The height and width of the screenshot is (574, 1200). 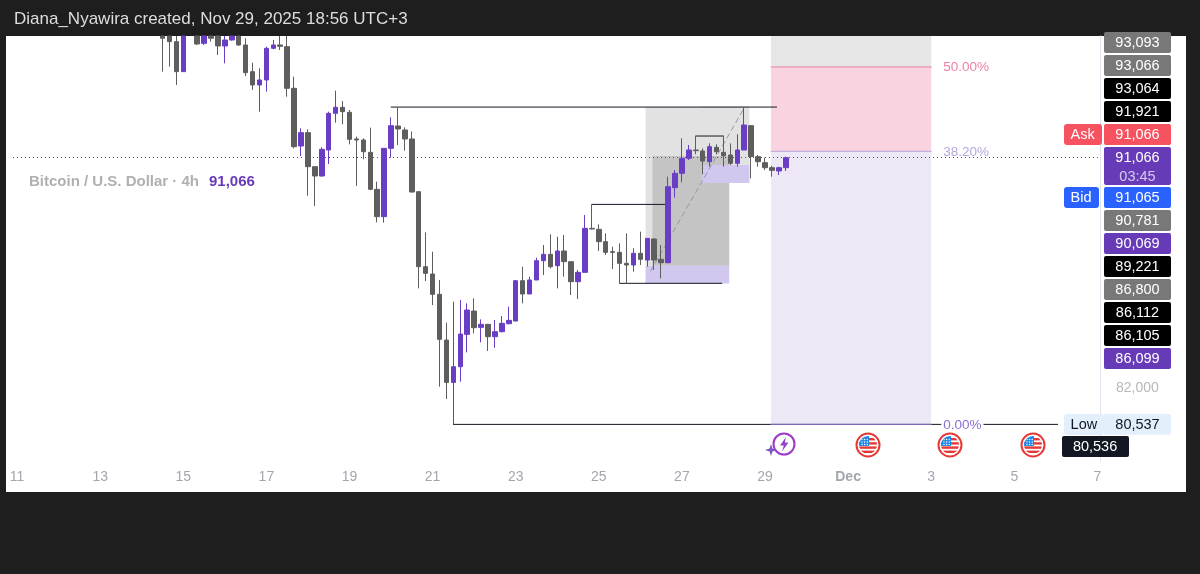 What do you see at coordinates (1137, 166) in the screenshot?
I see `ref-line-label: 91,066 03:45` at bounding box center [1137, 166].